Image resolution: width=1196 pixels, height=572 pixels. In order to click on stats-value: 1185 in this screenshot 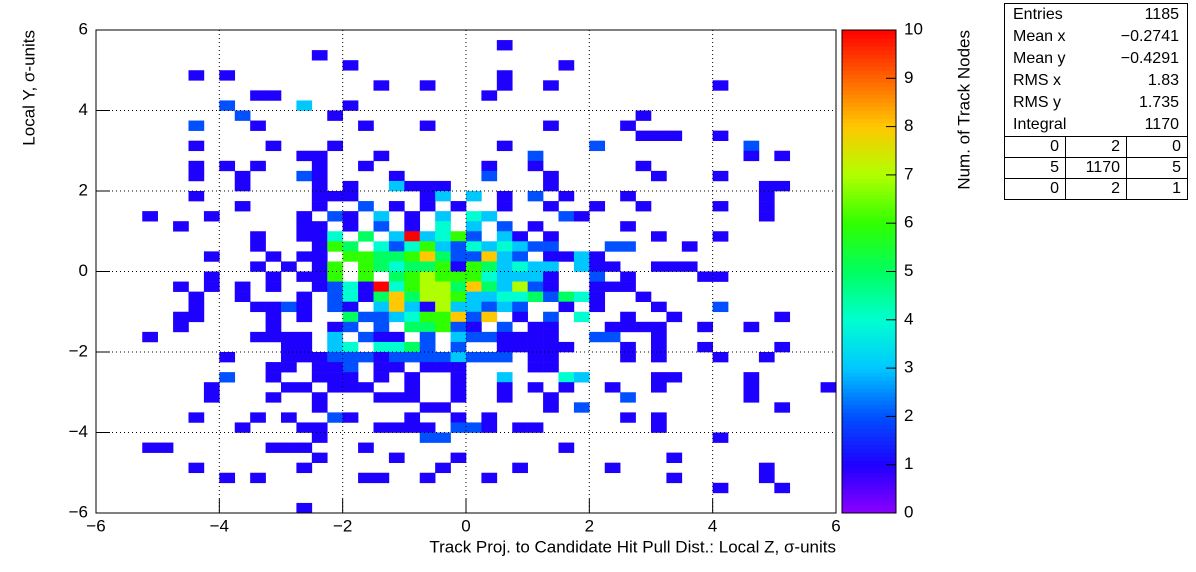, I will do `click(1161, 14)`.